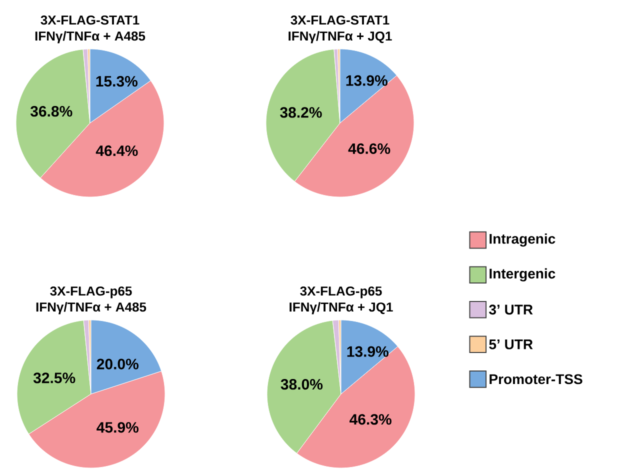 The image size is (624, 470). Describe the element at coordinates (301, 384) in the screenshot. I see `data-label: 38.0%` at that location.